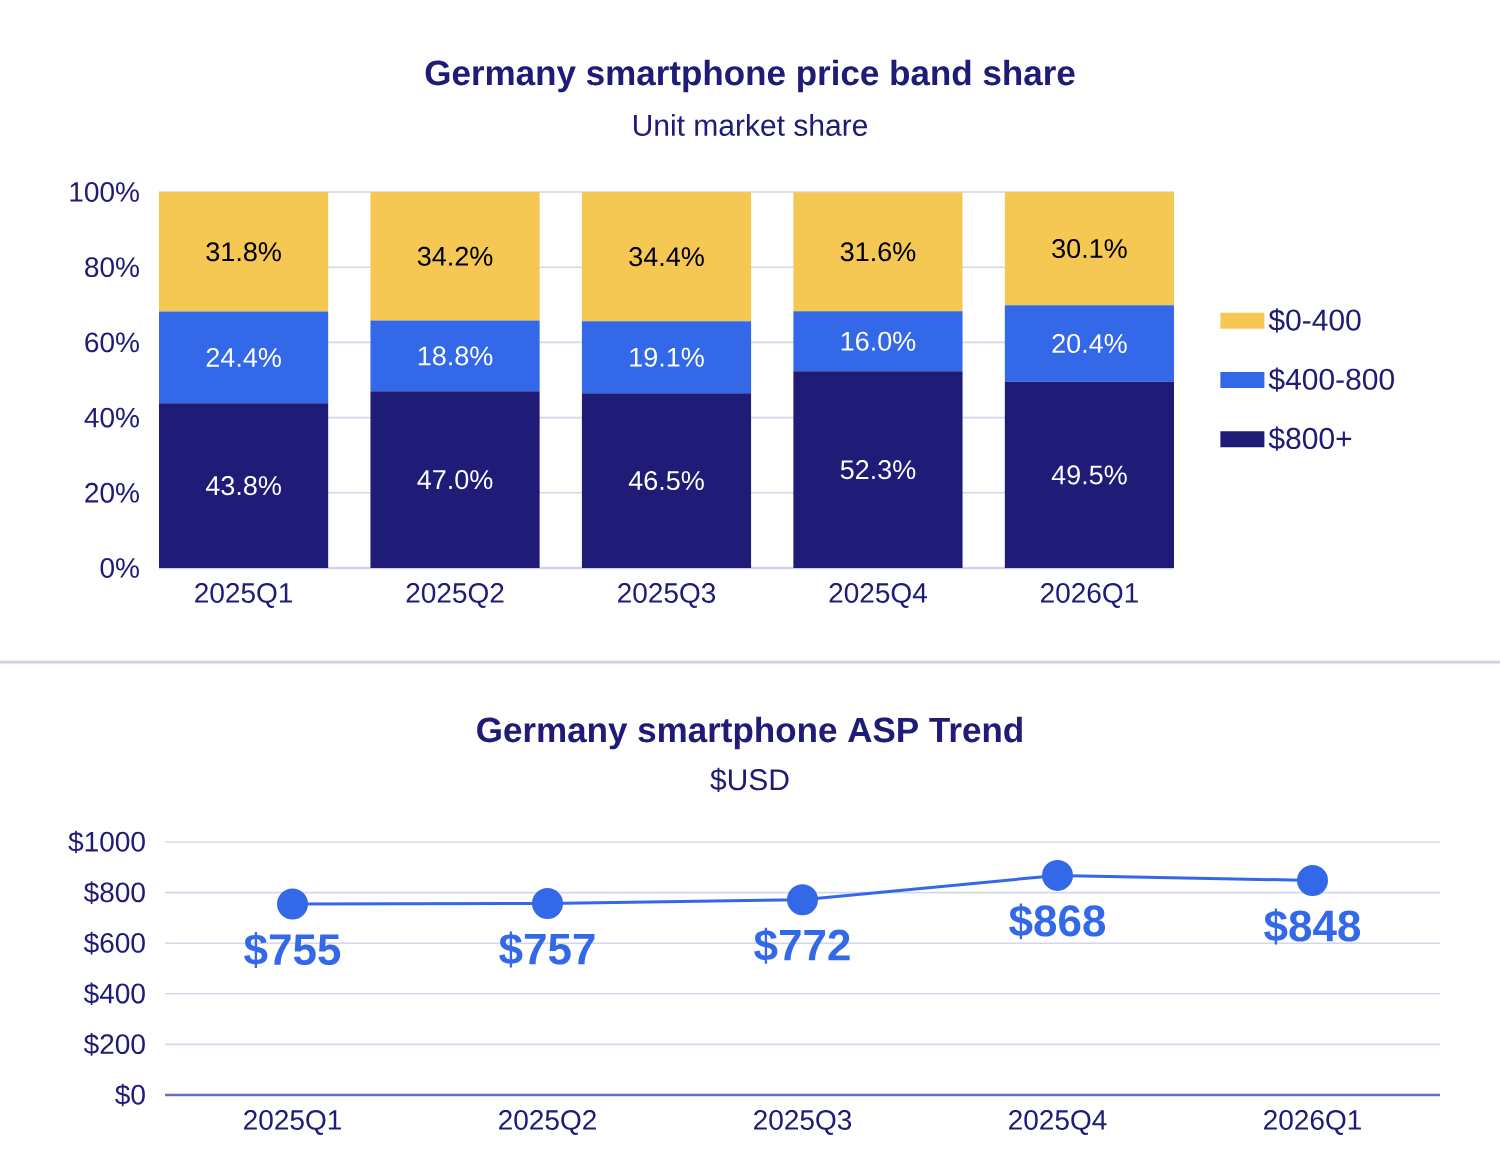  What do you see at coordinates (1310, 438) in the screenshot?
I see `legend-label: $800+` at bounding box center [1310, 438].